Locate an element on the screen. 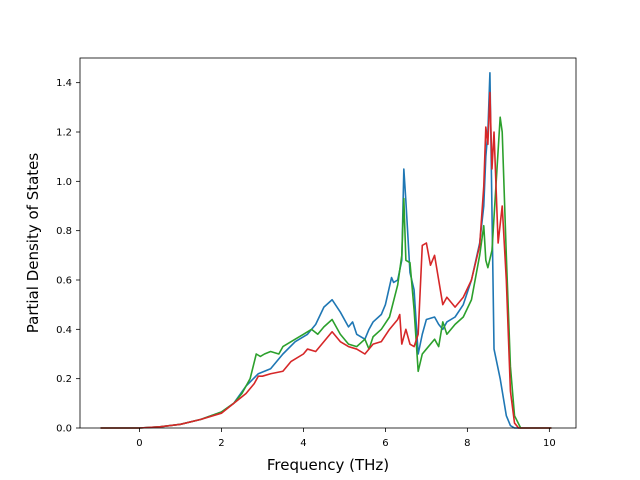 The image size is (640, 480). x-axis-label: Frequency (THz) is located at coordinates (328, 465).